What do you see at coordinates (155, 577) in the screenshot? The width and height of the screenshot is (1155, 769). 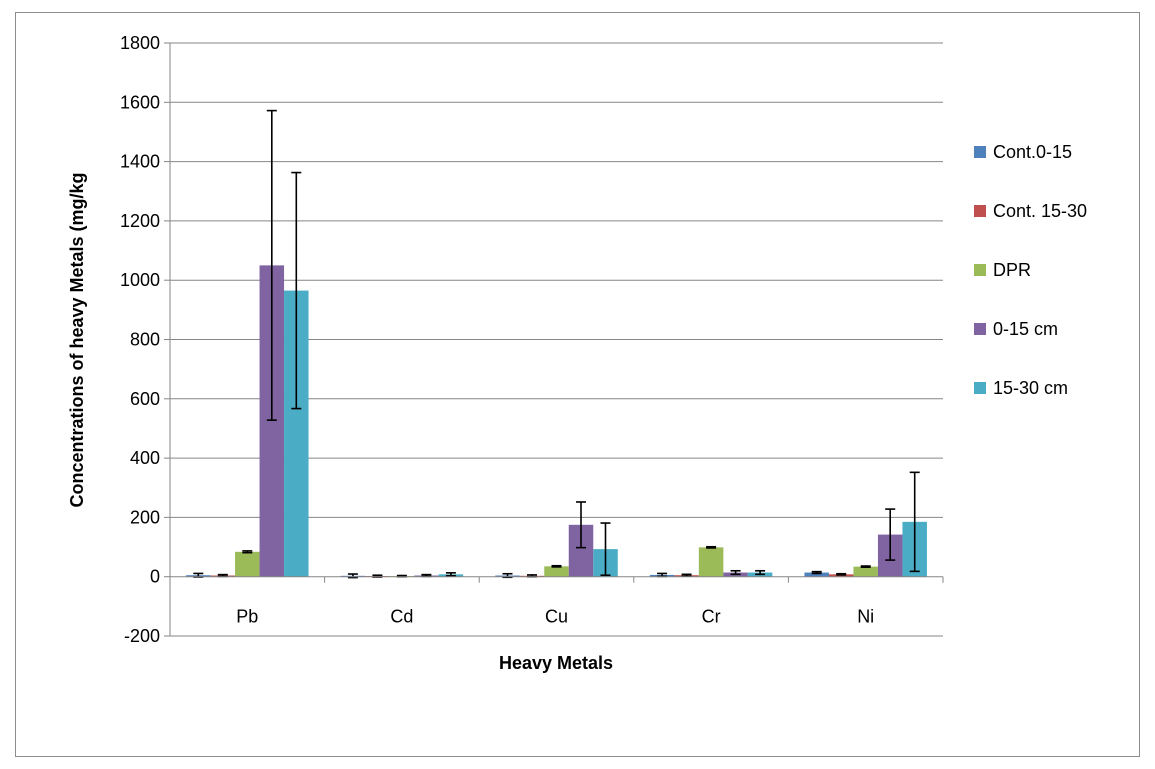 I see `y-tick-label: 0` at bounding box center [155, 577].